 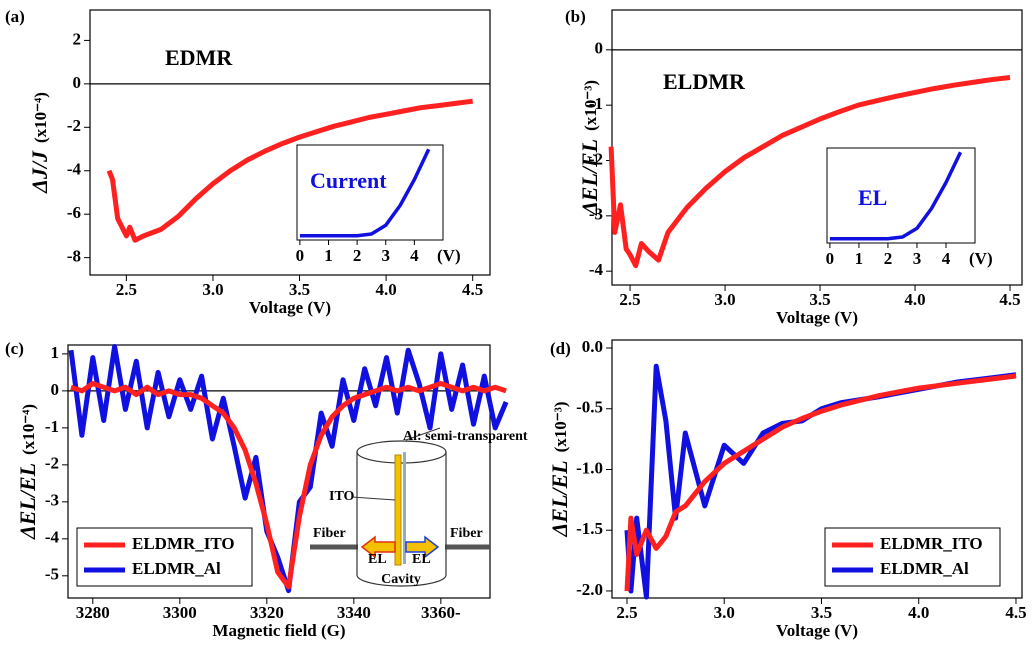 I want to click on x-tick-label: 3320, so click(x=267, y=612).